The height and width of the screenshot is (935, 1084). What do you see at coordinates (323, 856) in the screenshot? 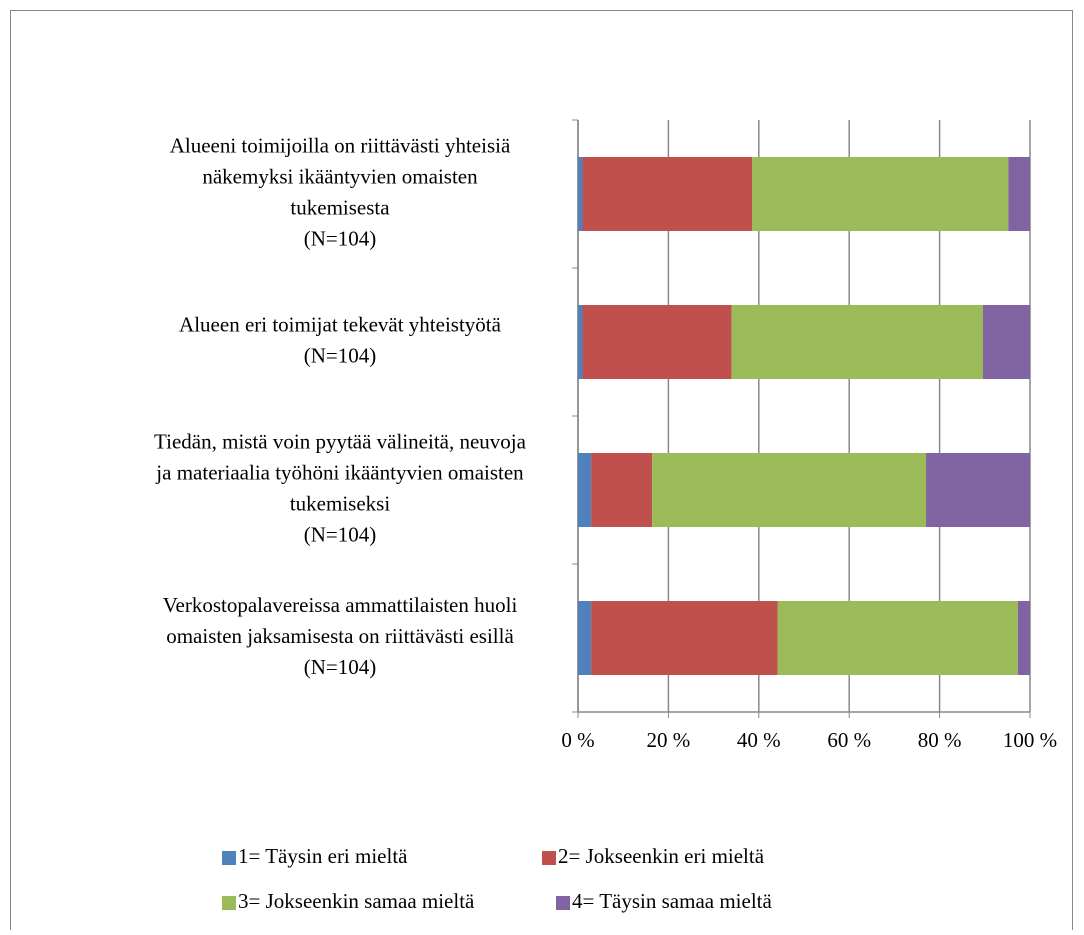
I see `legend-label: 1= Täysin eri mieltä` at bounding box center [323, 856].